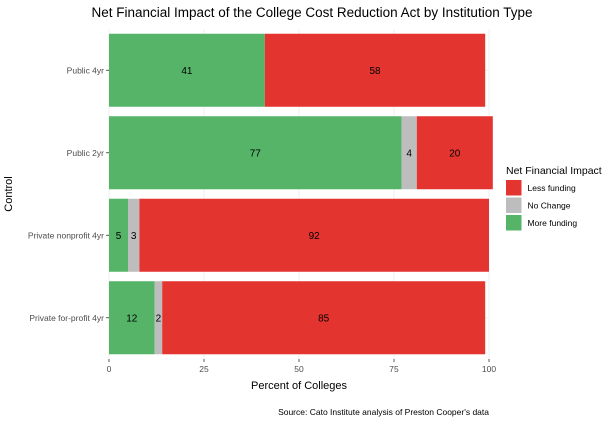  I want to click on legend-label: Less funding, so click(552, 188).